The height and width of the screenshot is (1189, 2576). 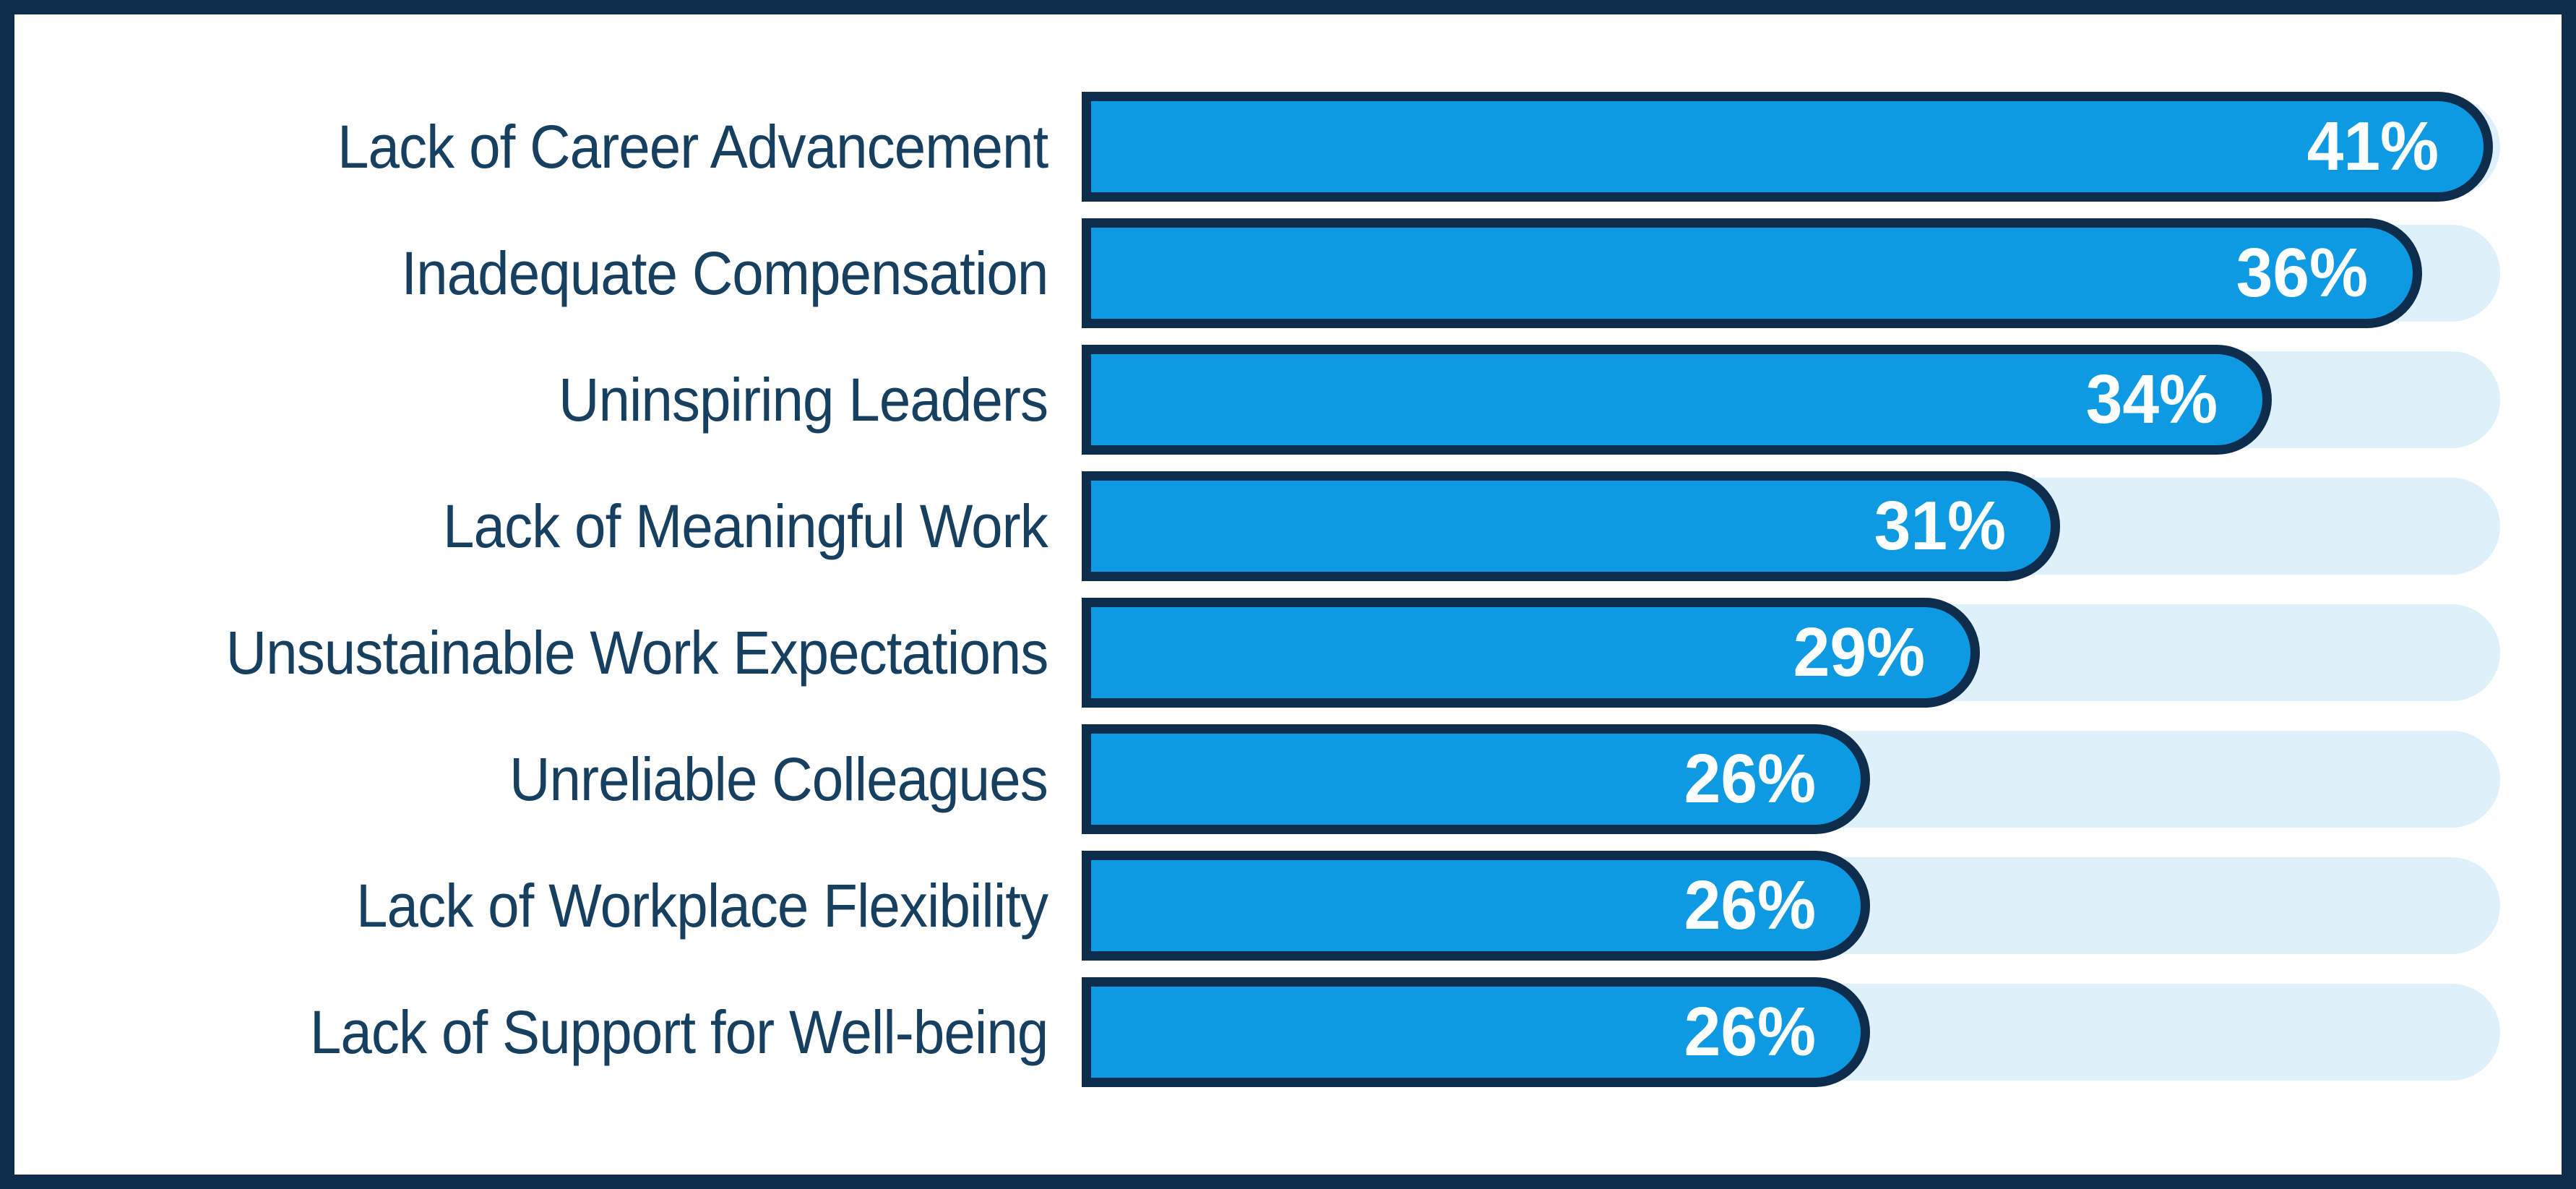 I want to click on category-label-cell: Inadequate Compensation, so click(x=555, y=273).